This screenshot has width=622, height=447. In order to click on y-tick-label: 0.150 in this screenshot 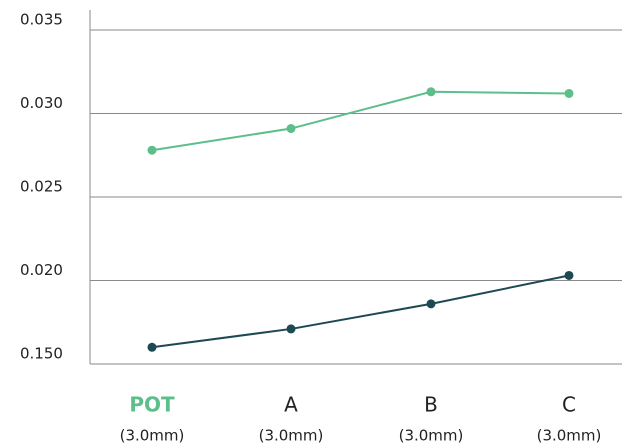, I will do `click(41, 354)`.